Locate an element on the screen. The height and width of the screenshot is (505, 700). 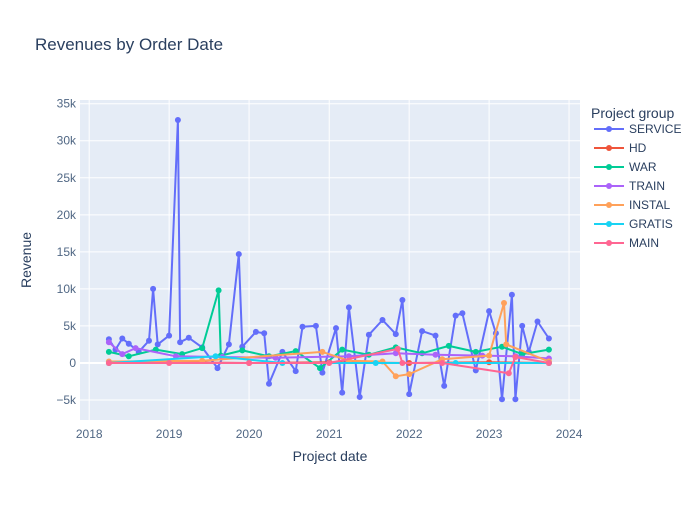
x-tick-label: 2021 is located at coordinates (329, 434).